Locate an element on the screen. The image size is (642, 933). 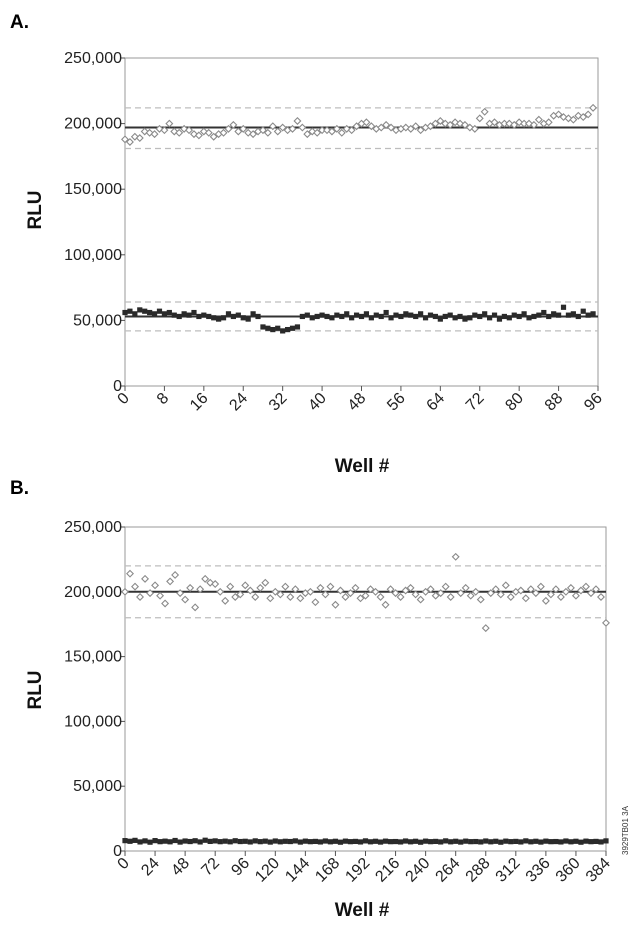
panel-b-y-tick-label: 100,000 is located at coordinates (93, 721).